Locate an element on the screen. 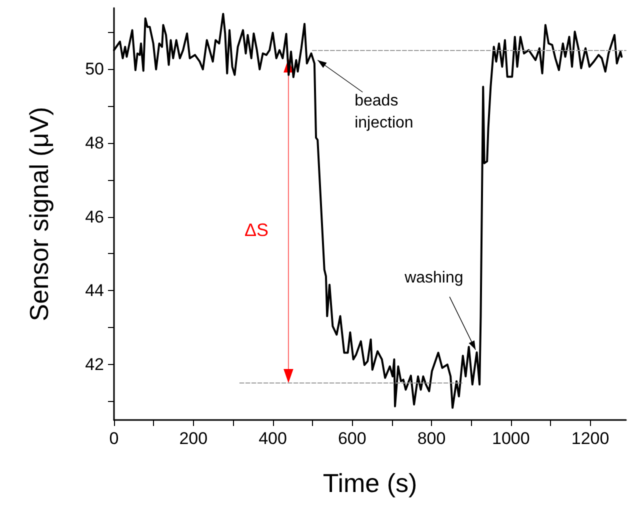  y-tick-label: 44 is located at coordinates (94, 290).